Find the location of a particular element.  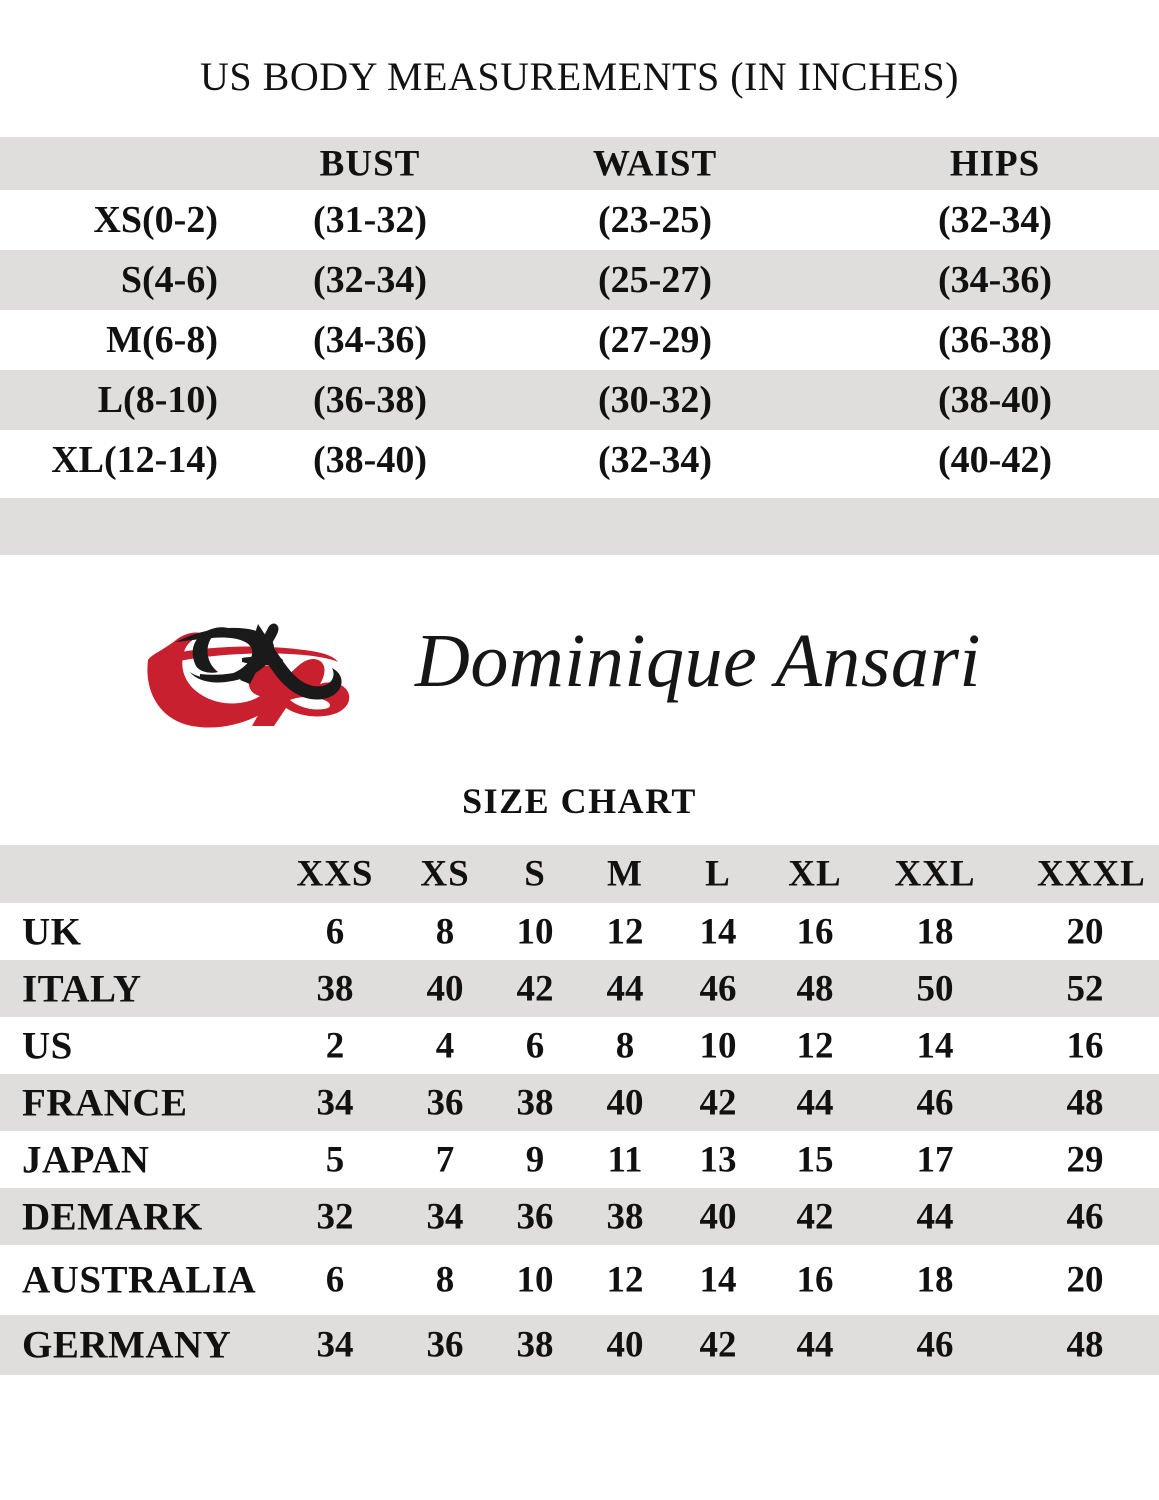

cell-waist: (23-25) is located at coordinates (655, 220).